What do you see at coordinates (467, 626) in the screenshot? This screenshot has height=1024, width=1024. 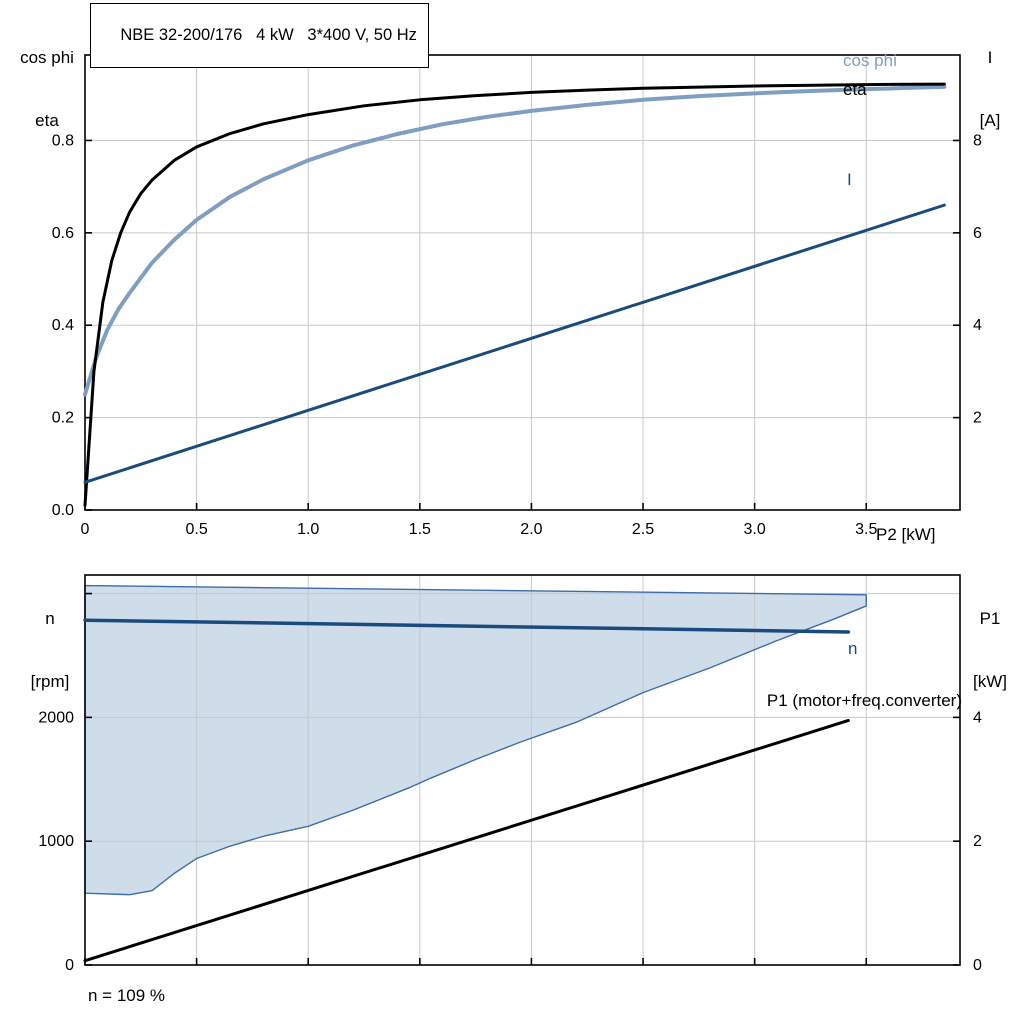 I see `series-n` at bounding box center [467, 626].